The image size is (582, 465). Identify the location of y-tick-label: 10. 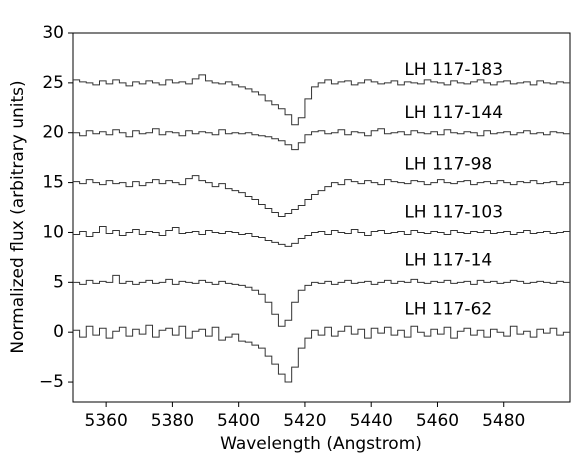
(53, 232).